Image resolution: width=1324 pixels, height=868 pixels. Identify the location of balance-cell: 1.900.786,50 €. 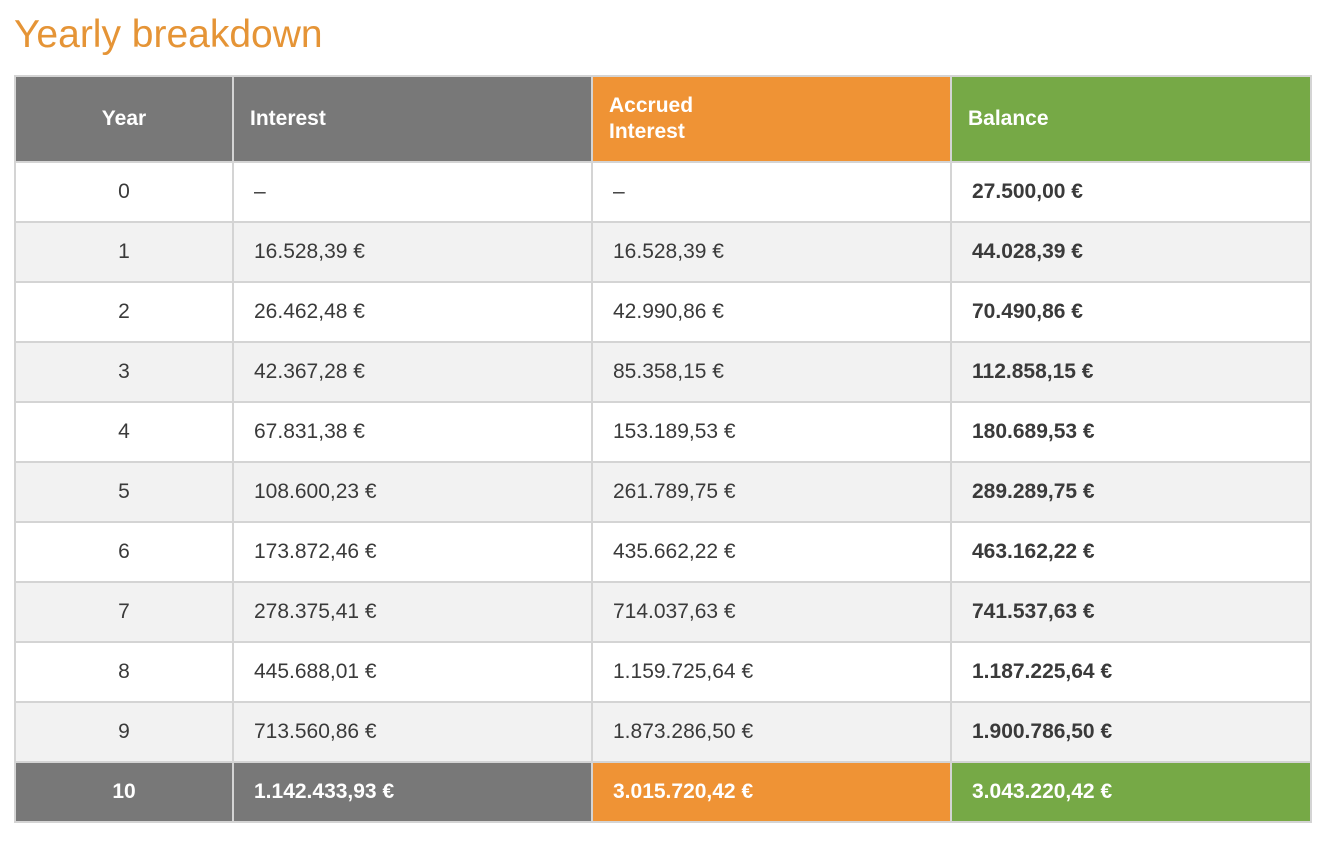
(1131, 732).